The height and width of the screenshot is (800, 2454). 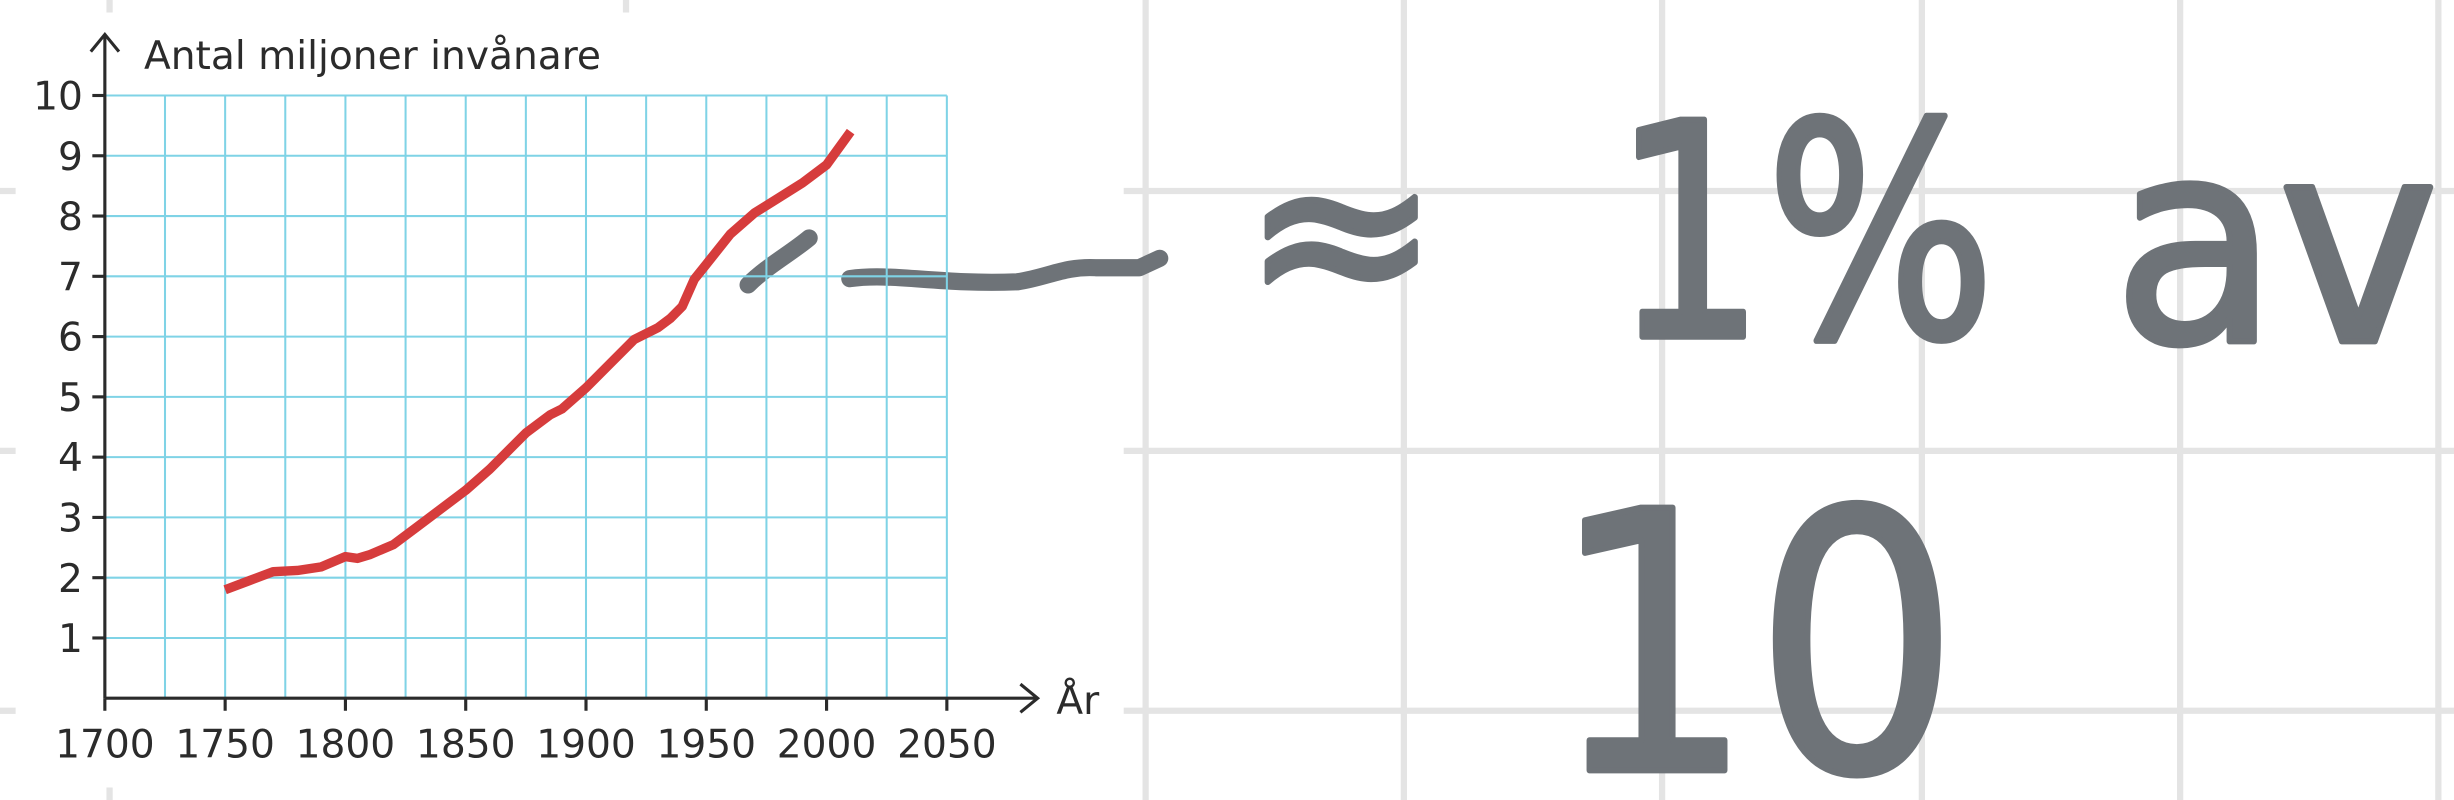 I want to click on pen-strokes, so click(x=954, y=261).